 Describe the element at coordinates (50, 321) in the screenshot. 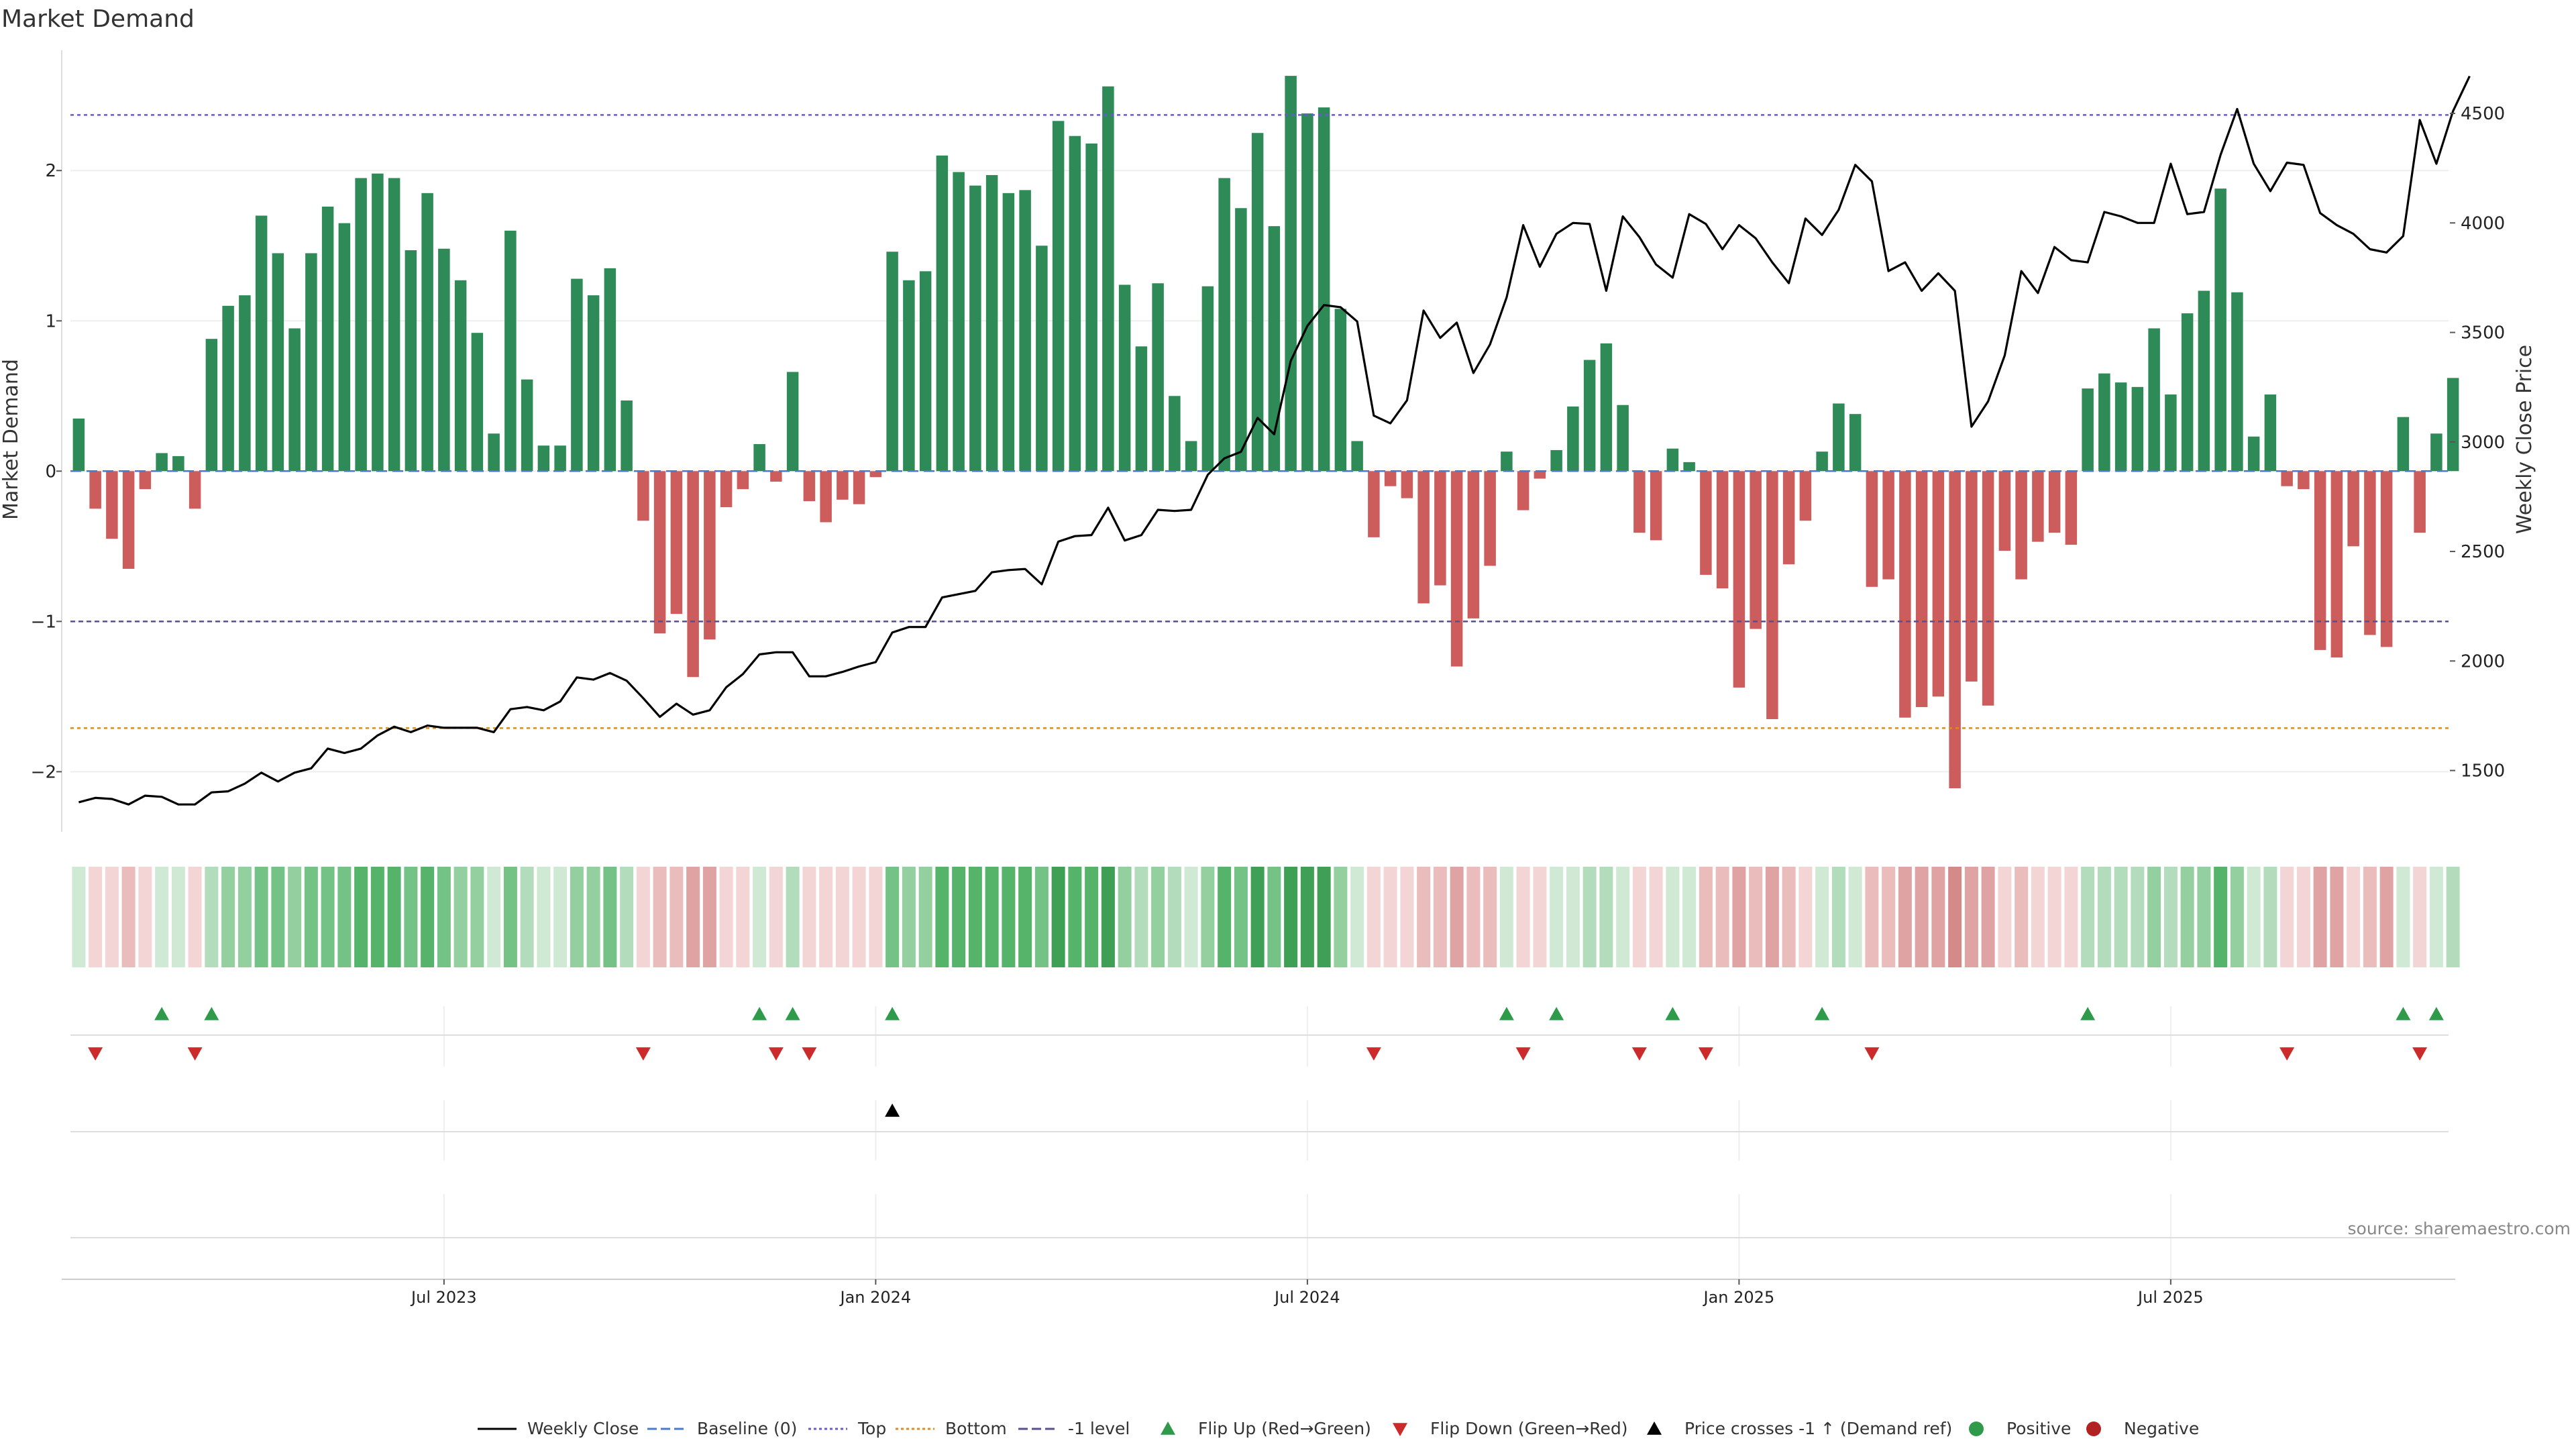

I see `left-tick-label: 1` at that location.